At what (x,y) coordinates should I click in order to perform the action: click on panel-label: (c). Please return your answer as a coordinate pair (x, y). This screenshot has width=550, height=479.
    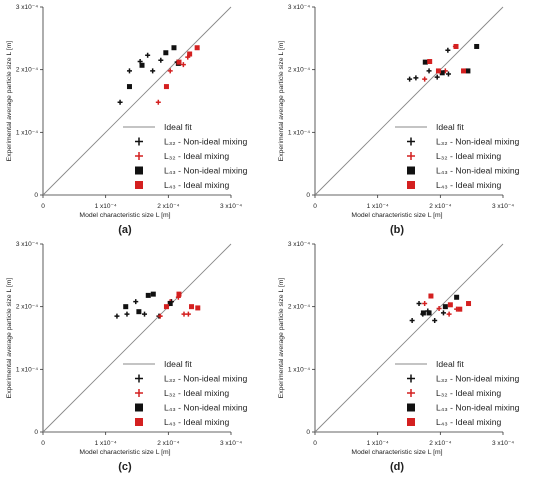
    Looking at the image, I should click on (125, 467).